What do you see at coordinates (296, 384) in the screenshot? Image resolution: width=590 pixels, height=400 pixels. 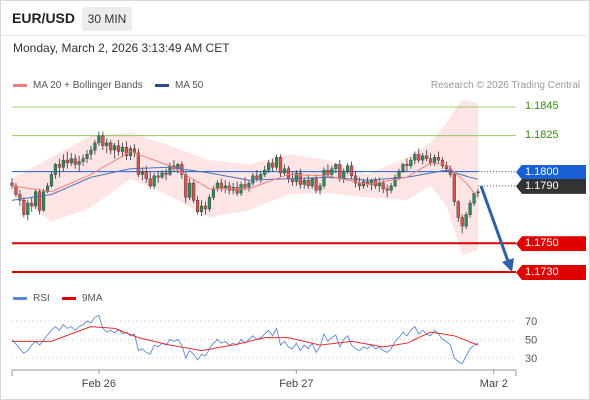 I see `x-tick-label: Feb 27` at bounding box center [296, 384].